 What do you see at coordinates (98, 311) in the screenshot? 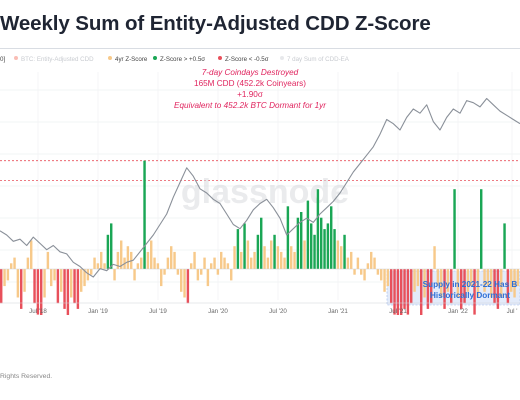
I see `x-tick-label: Jan '19` at bounding box center [98, 311].